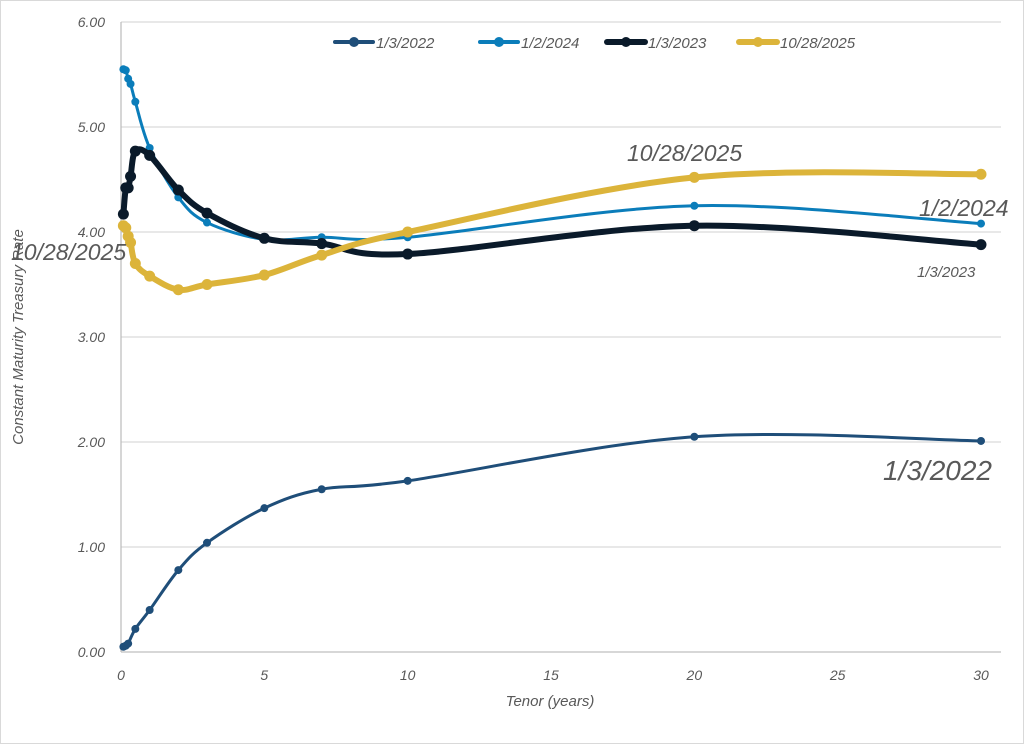  I want to click on annotation-1-3-2023: 1/3/2023, so click(946, 272).